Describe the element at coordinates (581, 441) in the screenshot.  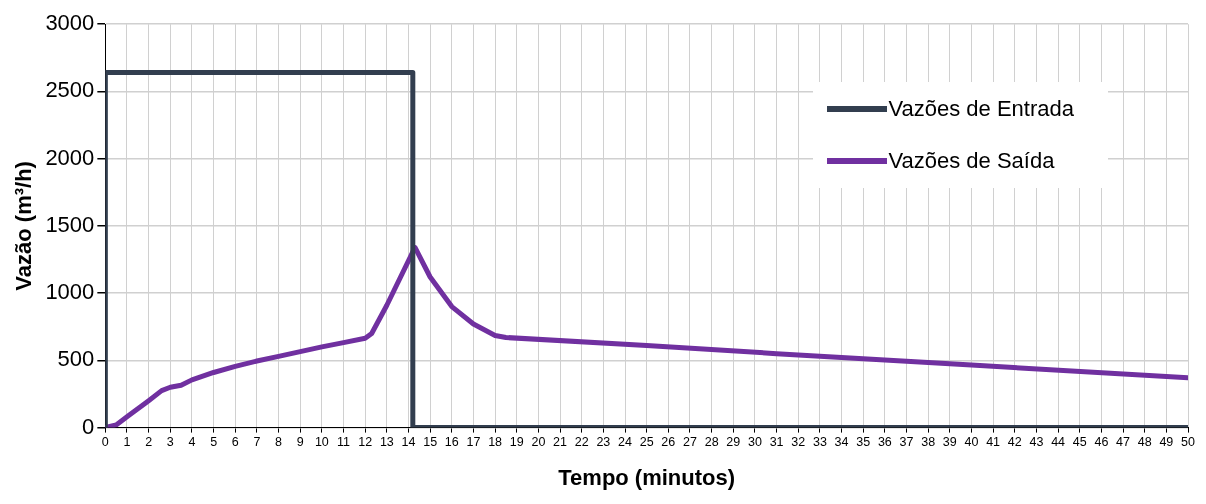
I see `x-tick-label: 22` at that location.